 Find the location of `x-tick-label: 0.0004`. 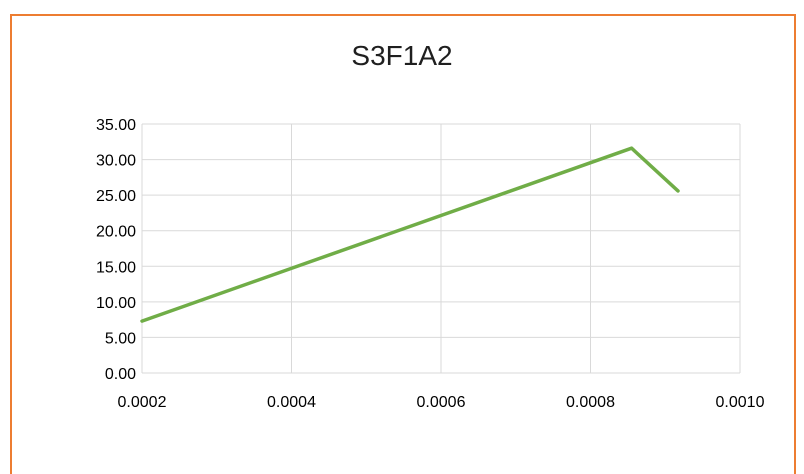

x-tick-label: 0.0004 is located at coordinates (291, 402).